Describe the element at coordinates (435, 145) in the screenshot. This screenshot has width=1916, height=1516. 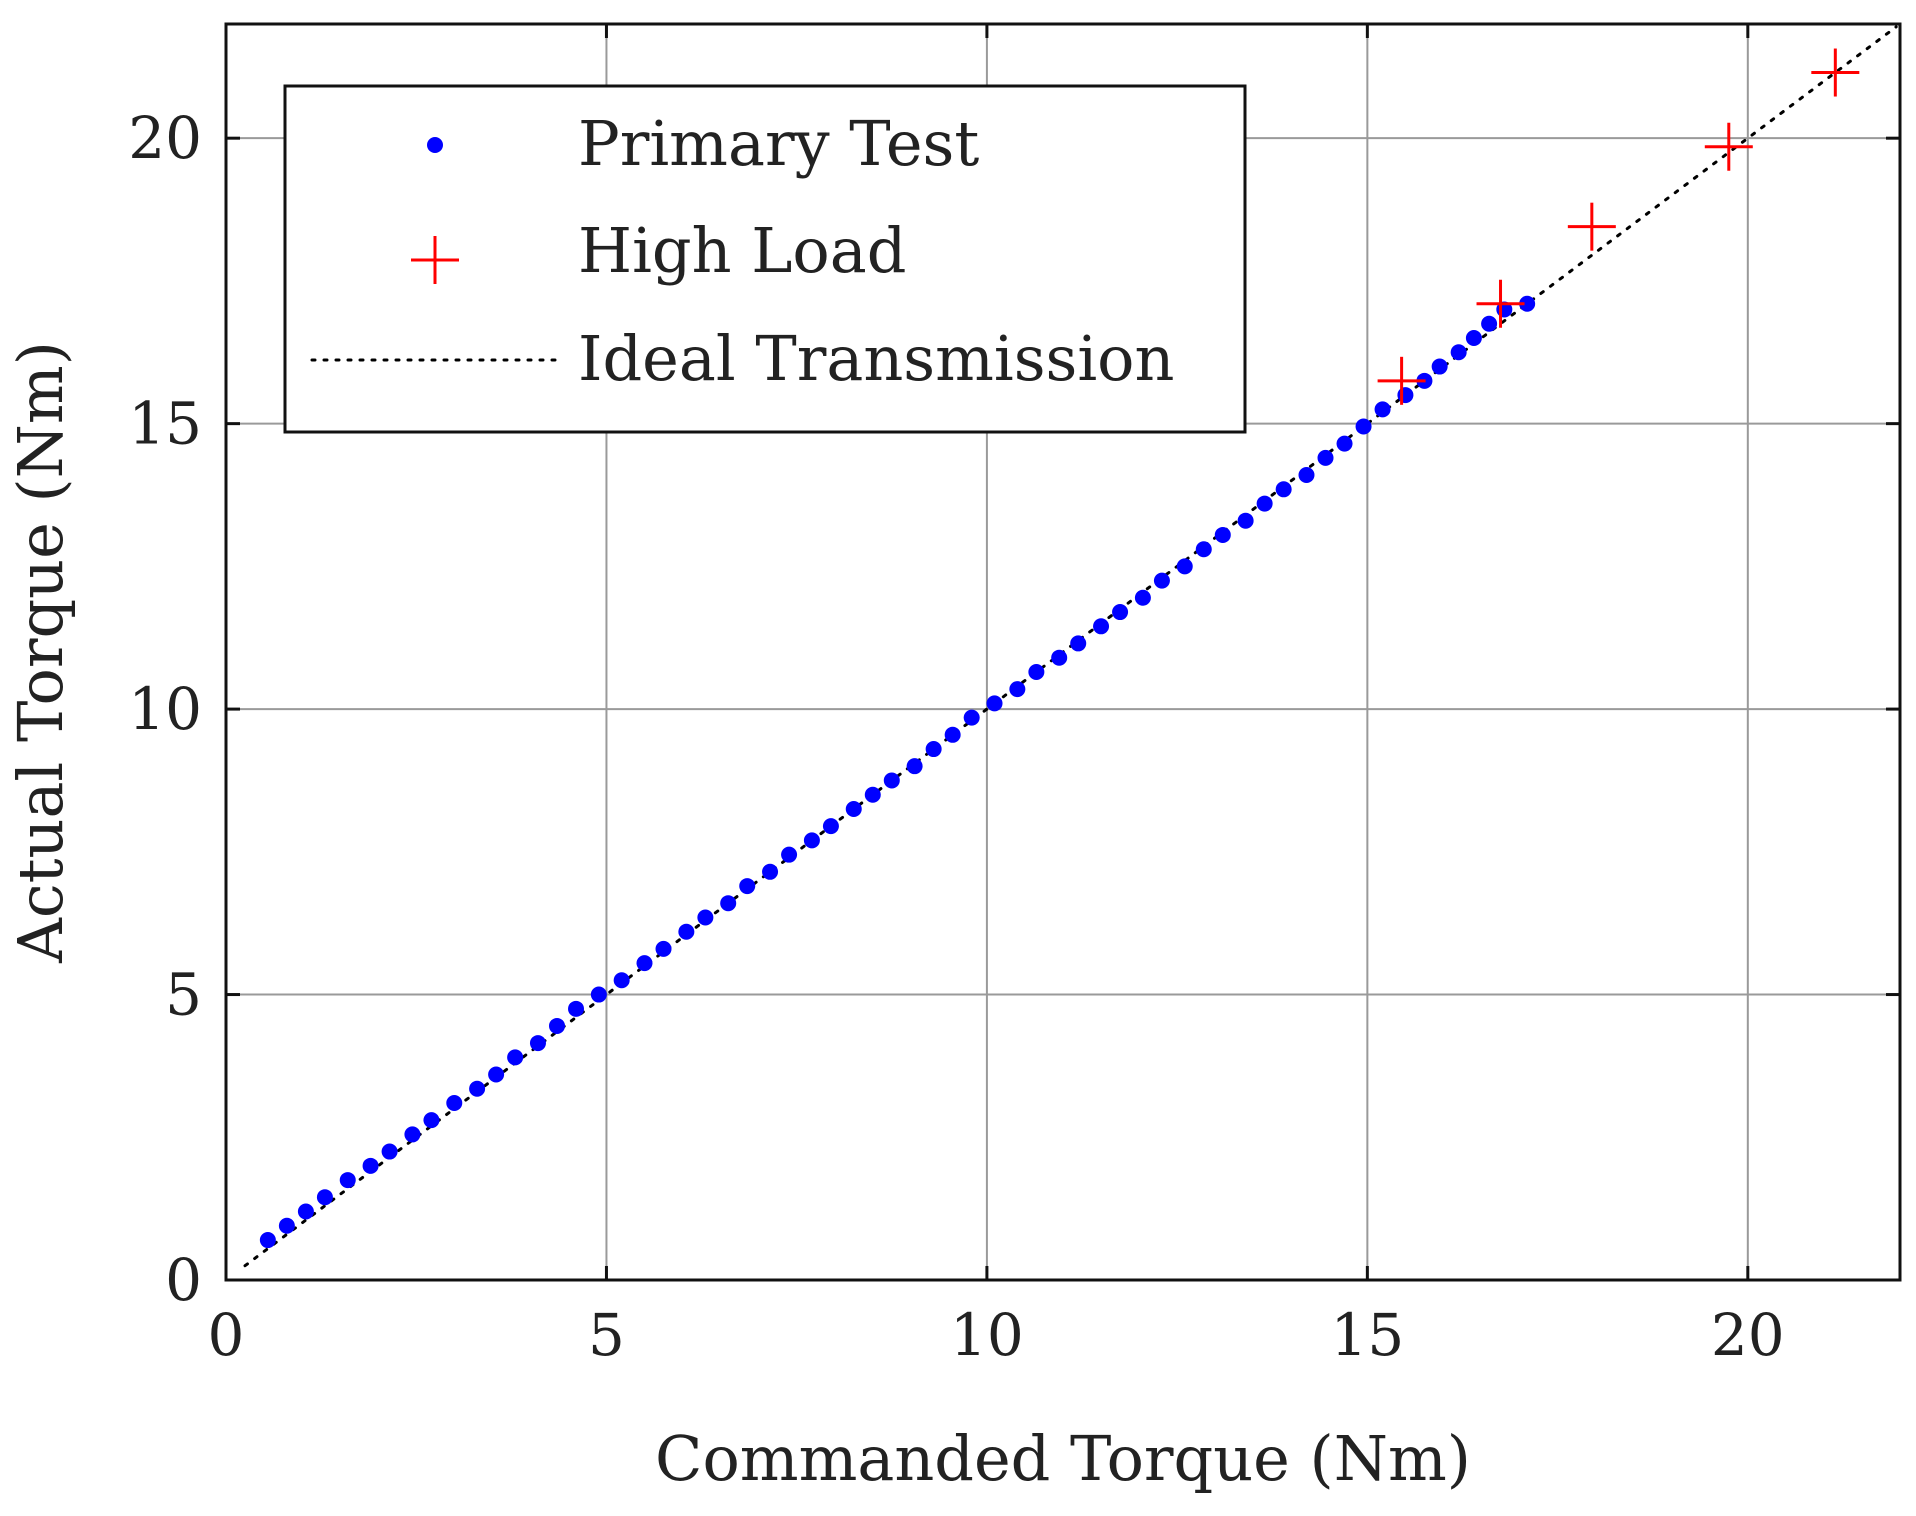
I see `legend-marker-primary-test` at that location.